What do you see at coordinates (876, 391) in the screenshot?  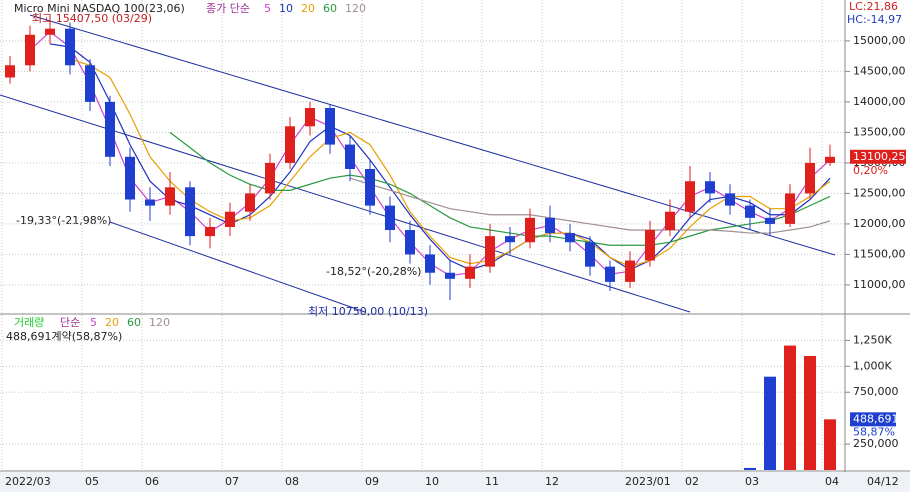 I see `y-tick-label: 750,000` at bounding box center [876, 391].